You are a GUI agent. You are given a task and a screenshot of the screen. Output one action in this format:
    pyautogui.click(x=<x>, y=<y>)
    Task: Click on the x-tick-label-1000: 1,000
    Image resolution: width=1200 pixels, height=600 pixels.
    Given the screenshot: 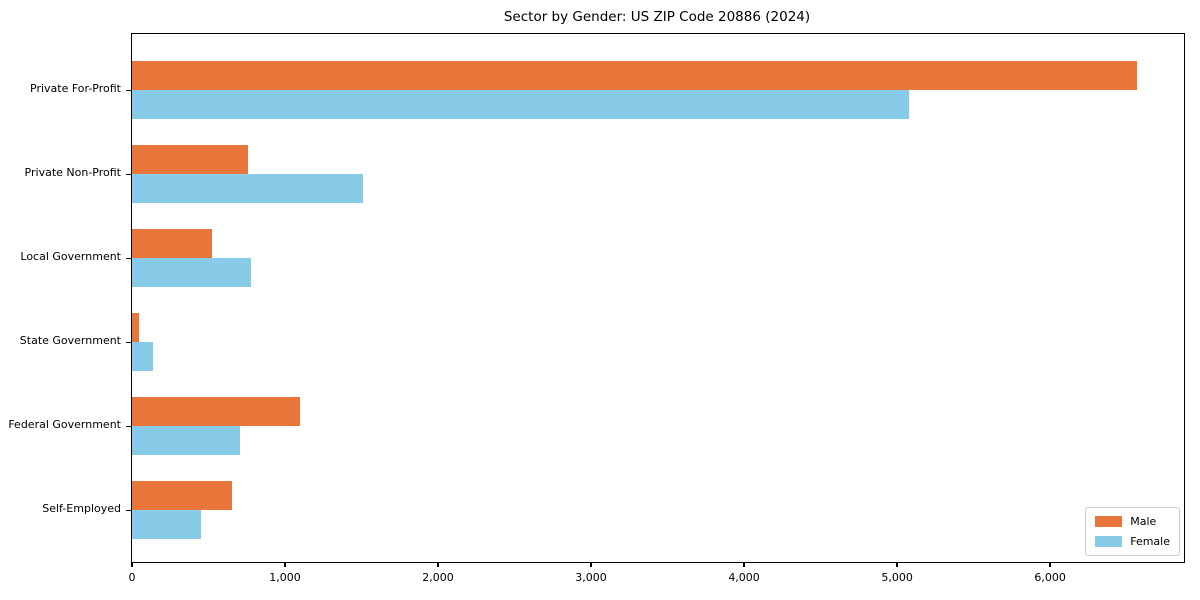 What is the action you would take?
    pyautogui.click(x=285, y=577)
    